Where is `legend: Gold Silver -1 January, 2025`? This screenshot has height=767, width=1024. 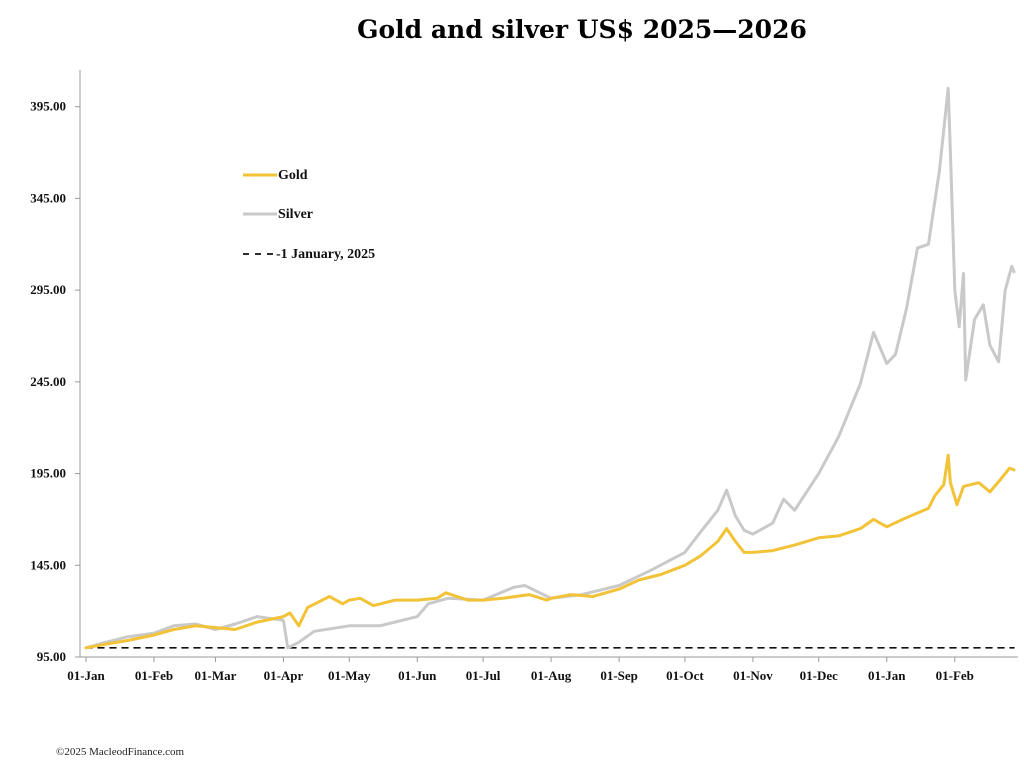
legend: Gold Silver -1 January, 2025 is located at coordinates (309, 215).